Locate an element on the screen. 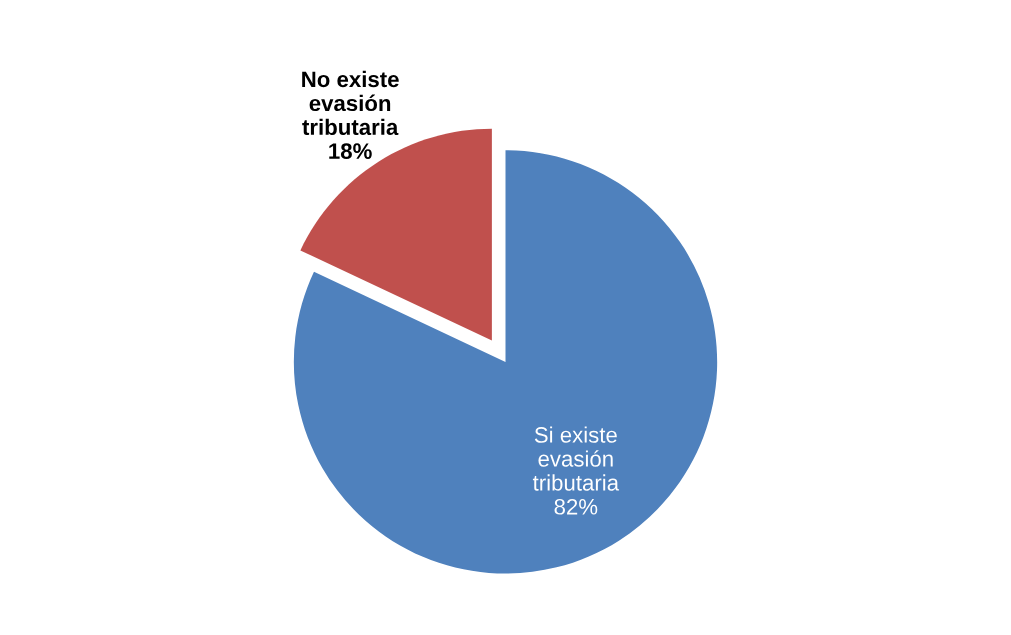  data-label: 82% is located at coordinates (576, 506).